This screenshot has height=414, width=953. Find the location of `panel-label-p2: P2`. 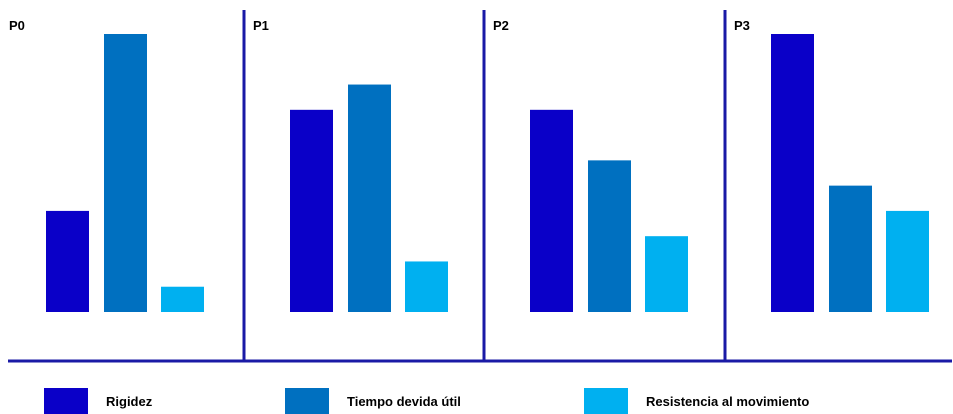

panel-label-p2: P2 is located at coordinates (501, 25).